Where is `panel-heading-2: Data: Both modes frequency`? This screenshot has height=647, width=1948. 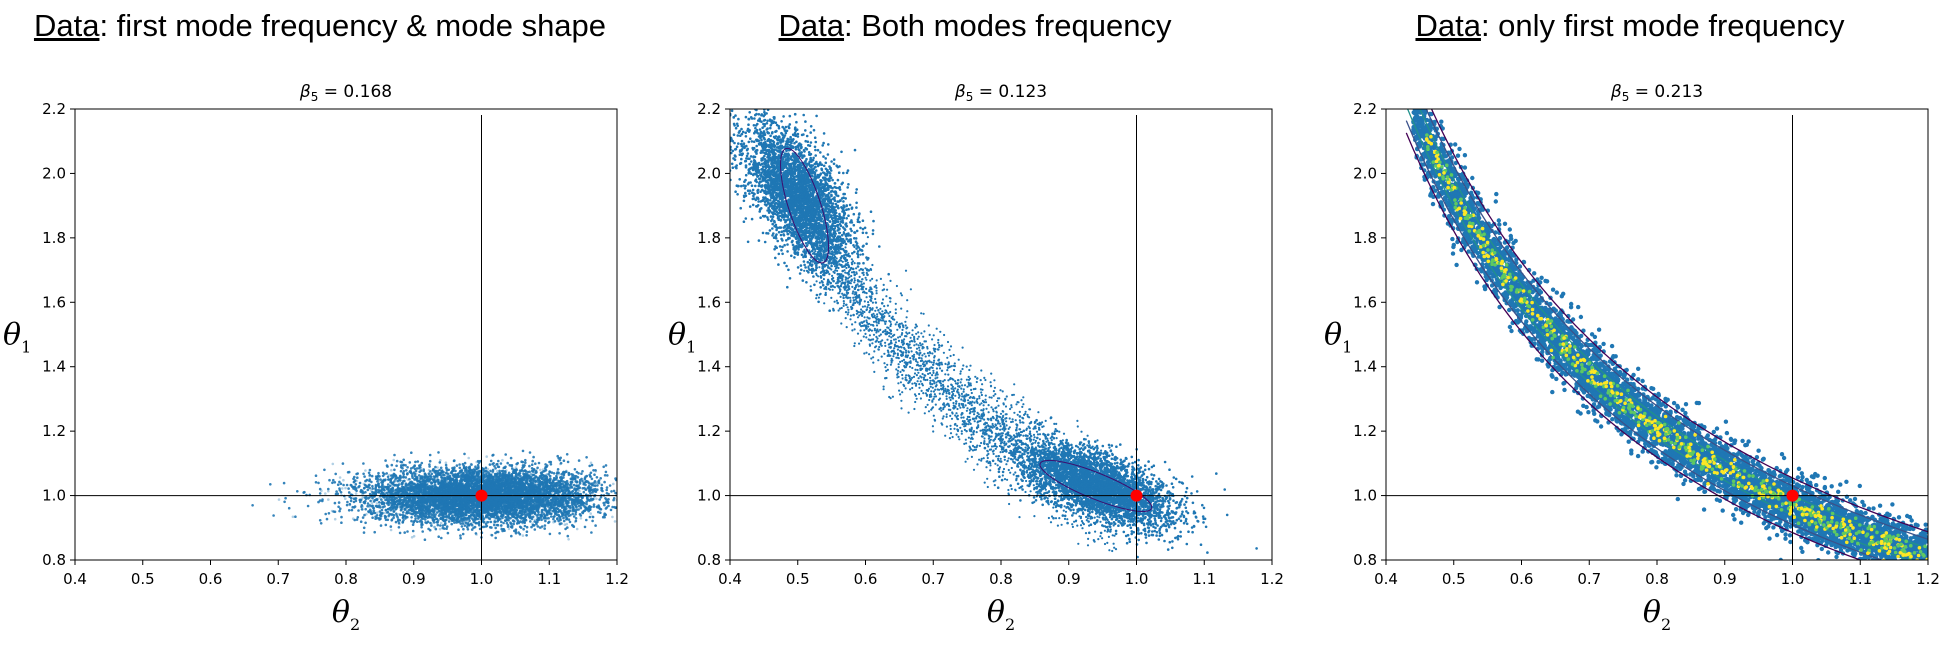 panel-heading-2: Data: Both modes frequency is located at coordinates (975, 26).